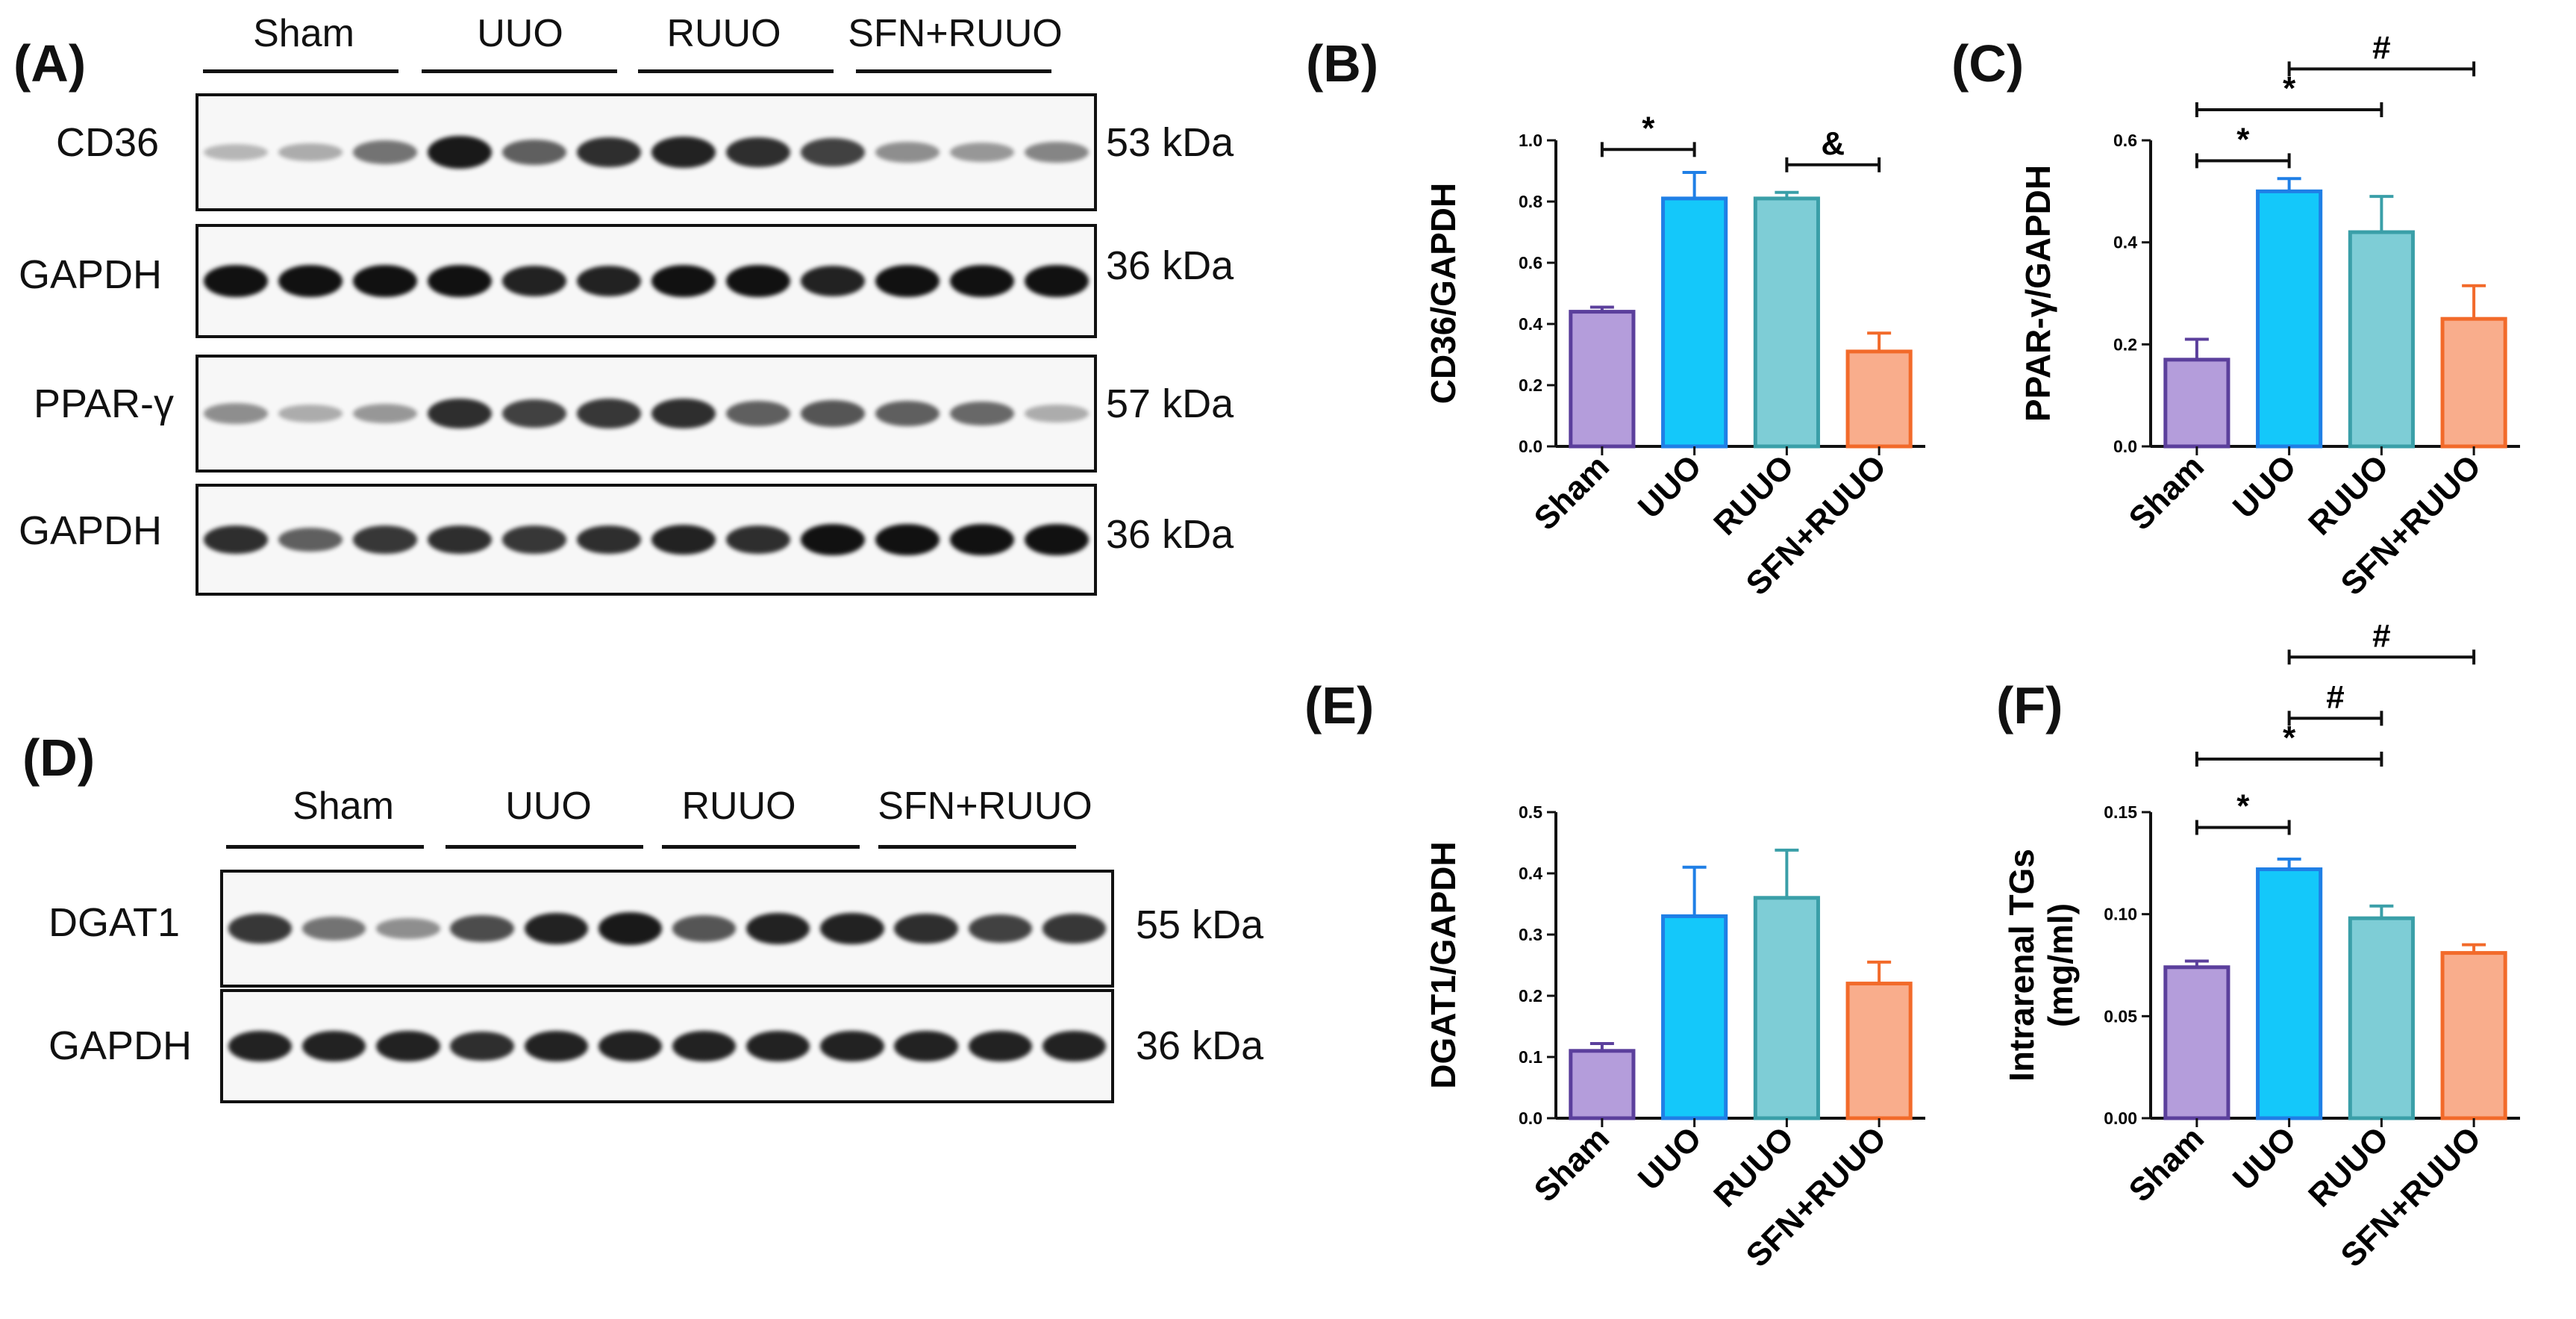 The image size is (2576, 1319). What do you see at coordinates (2120, 1016) in the screenshot?
I see `y-tick-label: 0.05` at bounding box center [2120, 1016].